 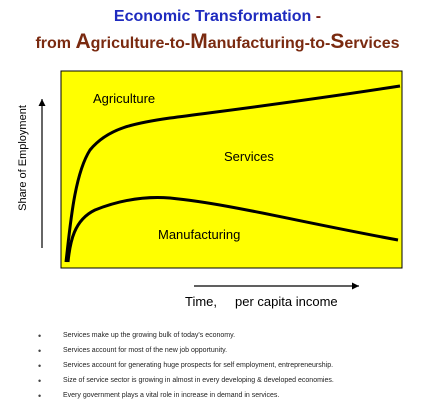 I want to click on title-line-1: Economic Transformation -, so click(x=217, y=17).